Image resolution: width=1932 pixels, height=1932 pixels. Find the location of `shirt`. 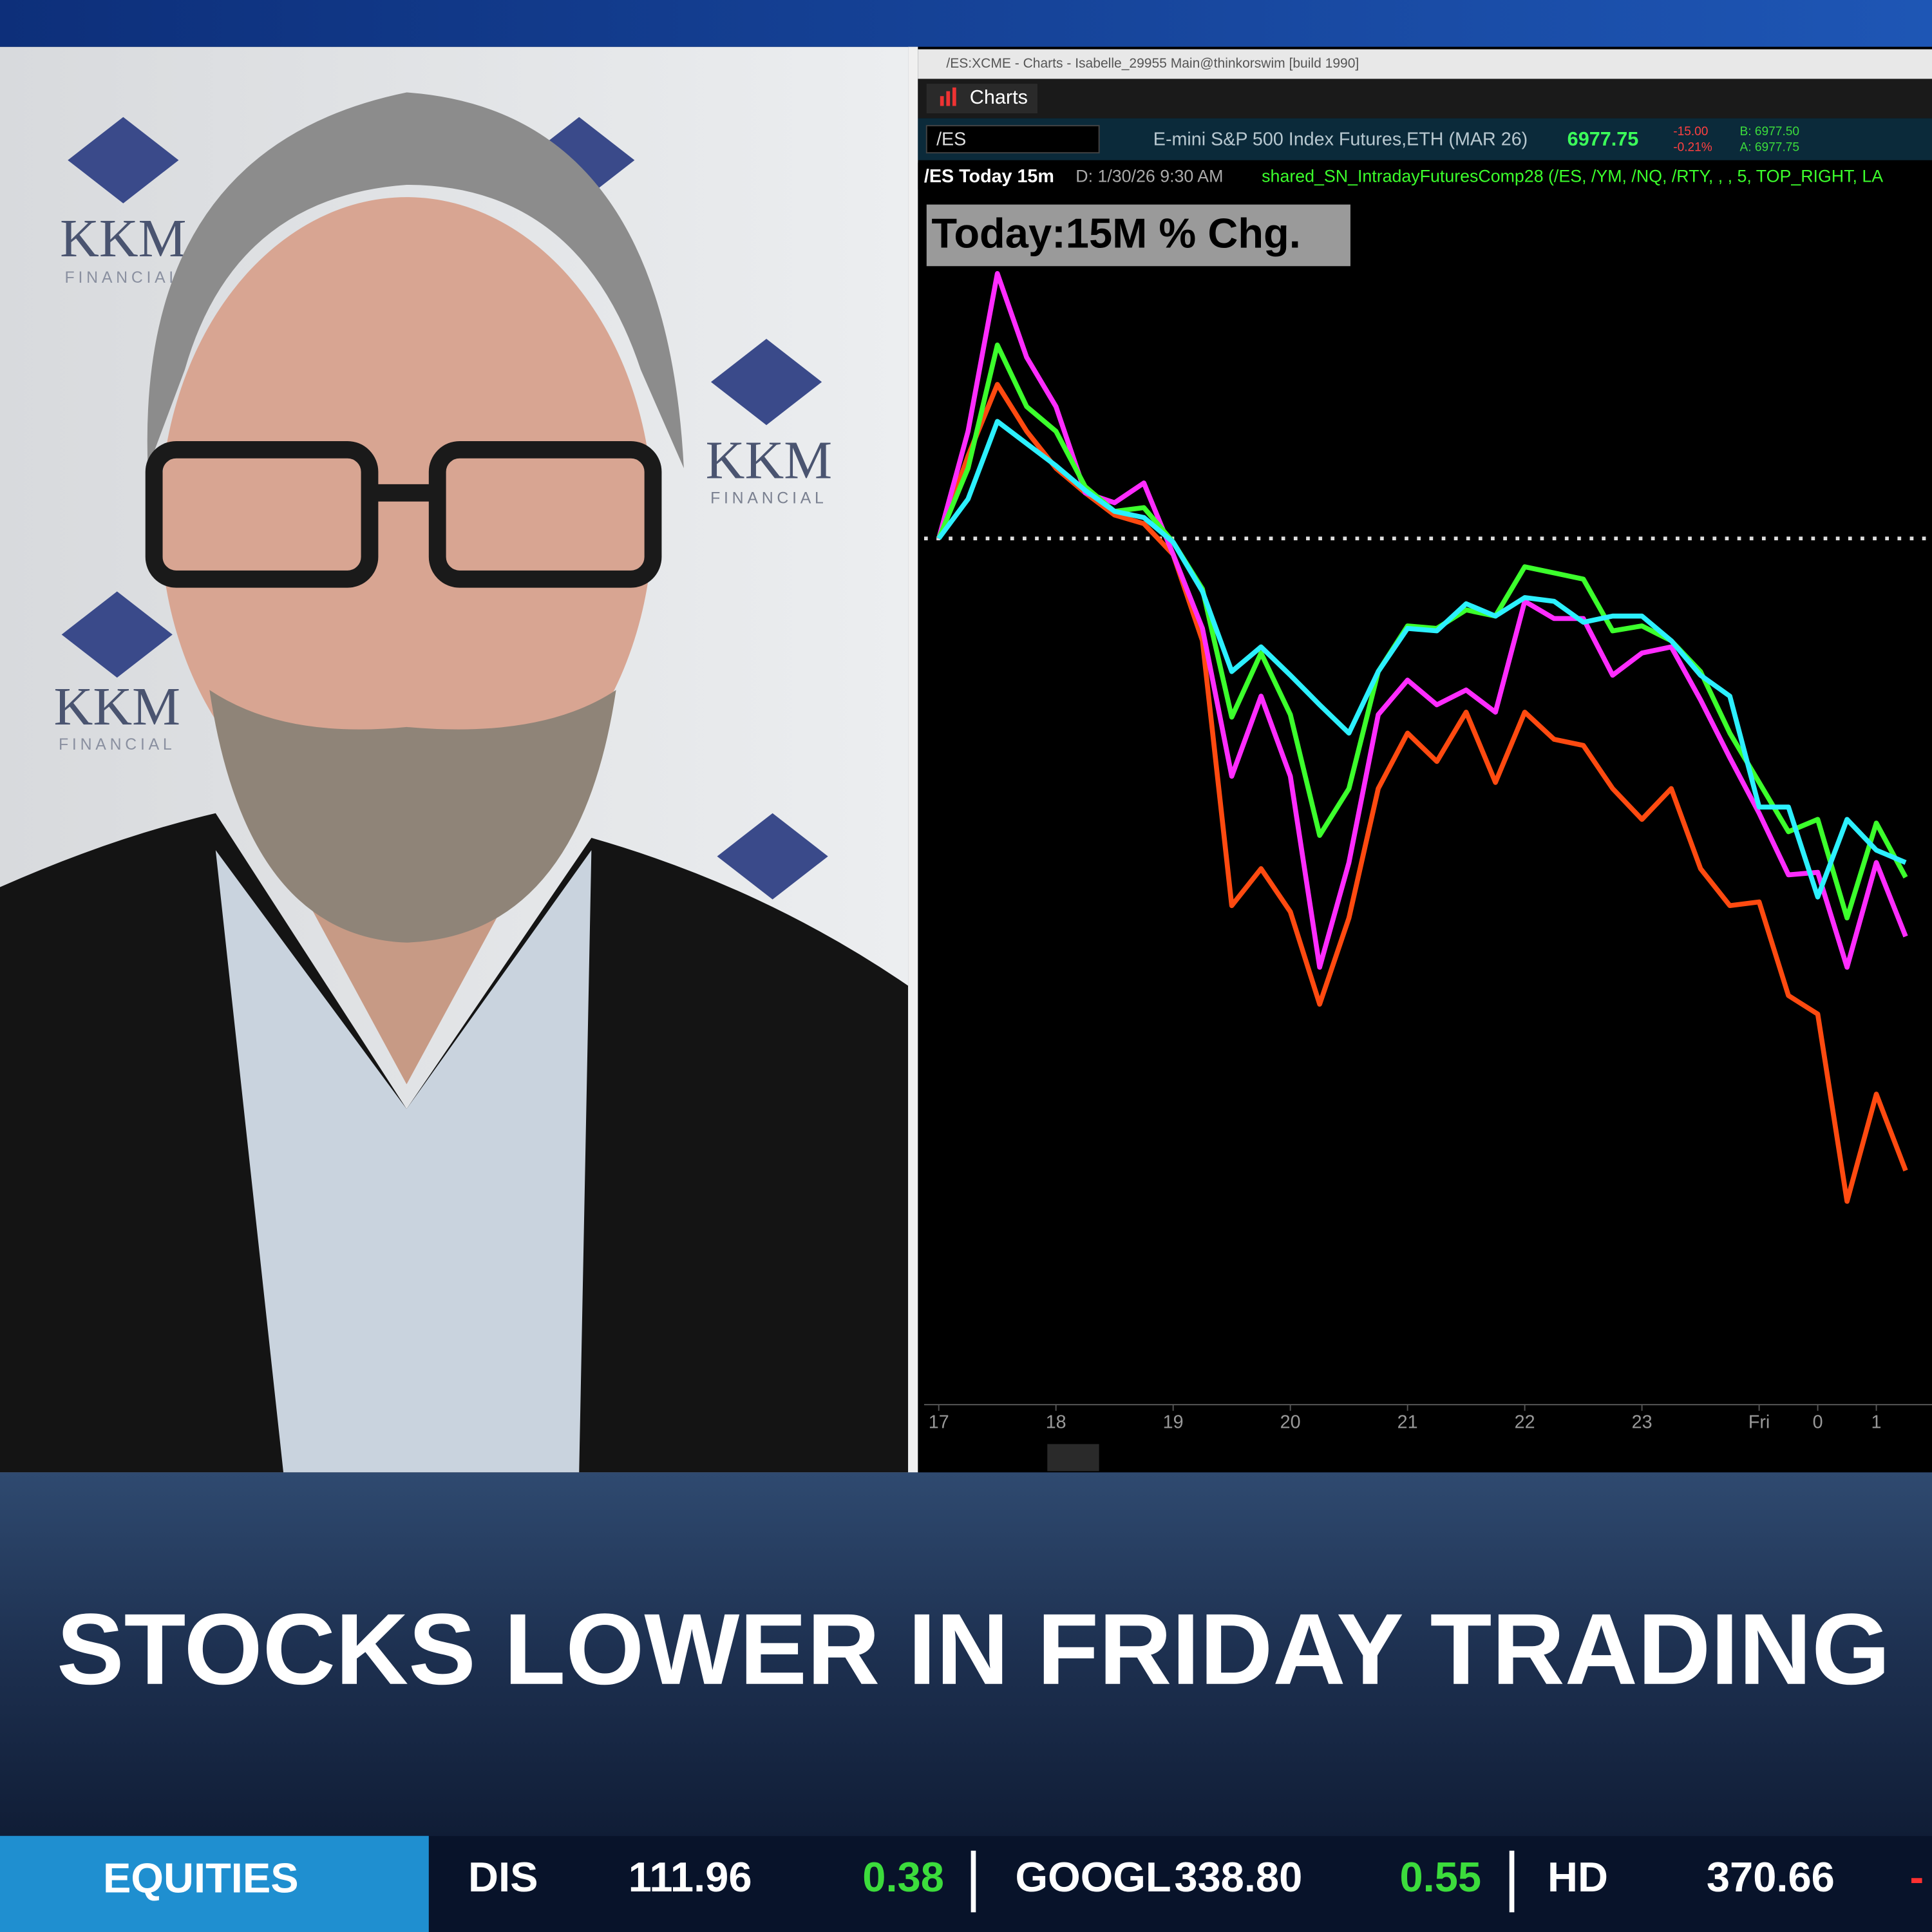

shirt is located at coordinates (403, 1161).